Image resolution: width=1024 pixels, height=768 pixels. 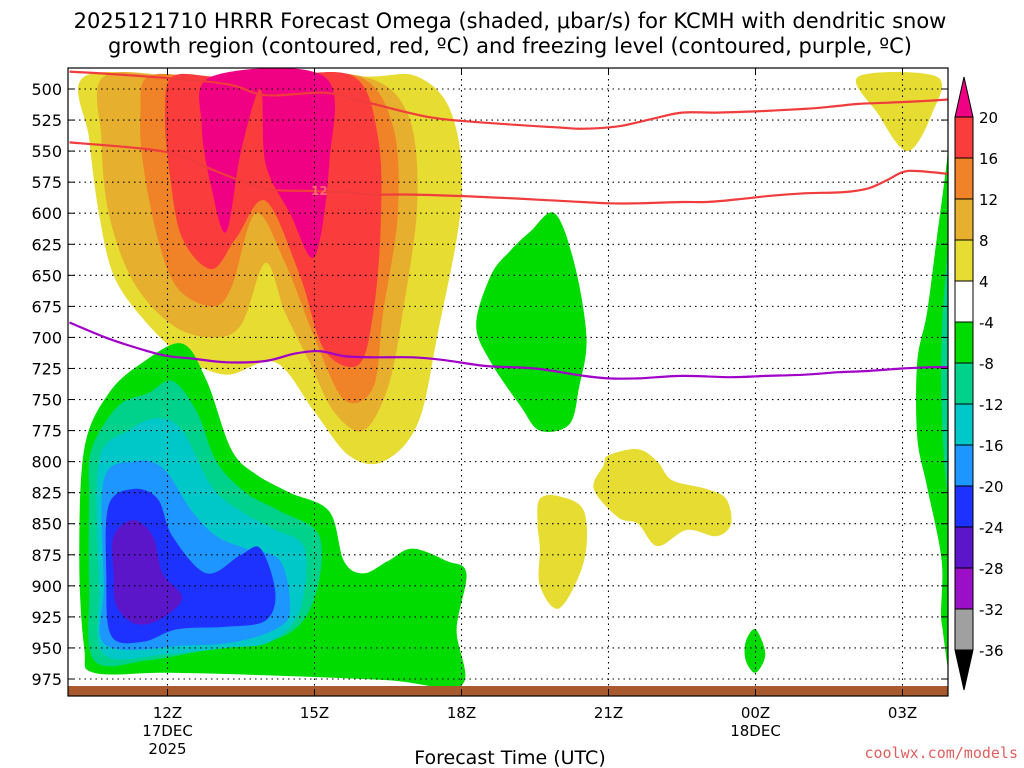 What do you see at coordinates (964, 506) in the screenshot?
I see `colorbar-segment--24-to--20` at bounding box center [964, 506].